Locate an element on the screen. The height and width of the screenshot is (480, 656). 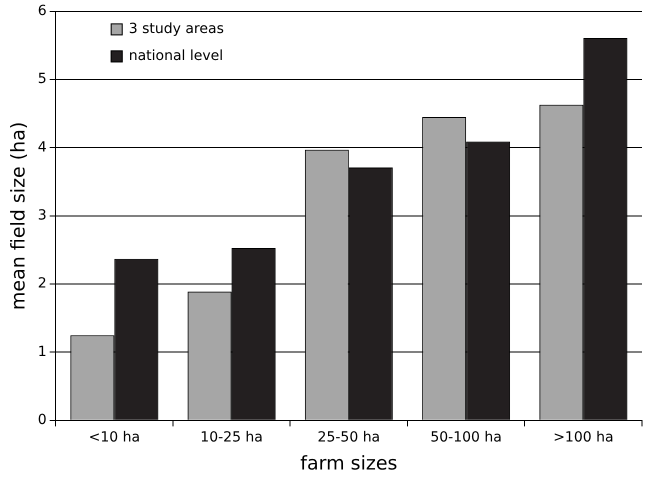
y-tick-label: 3 is located at coordinates (42, 216).